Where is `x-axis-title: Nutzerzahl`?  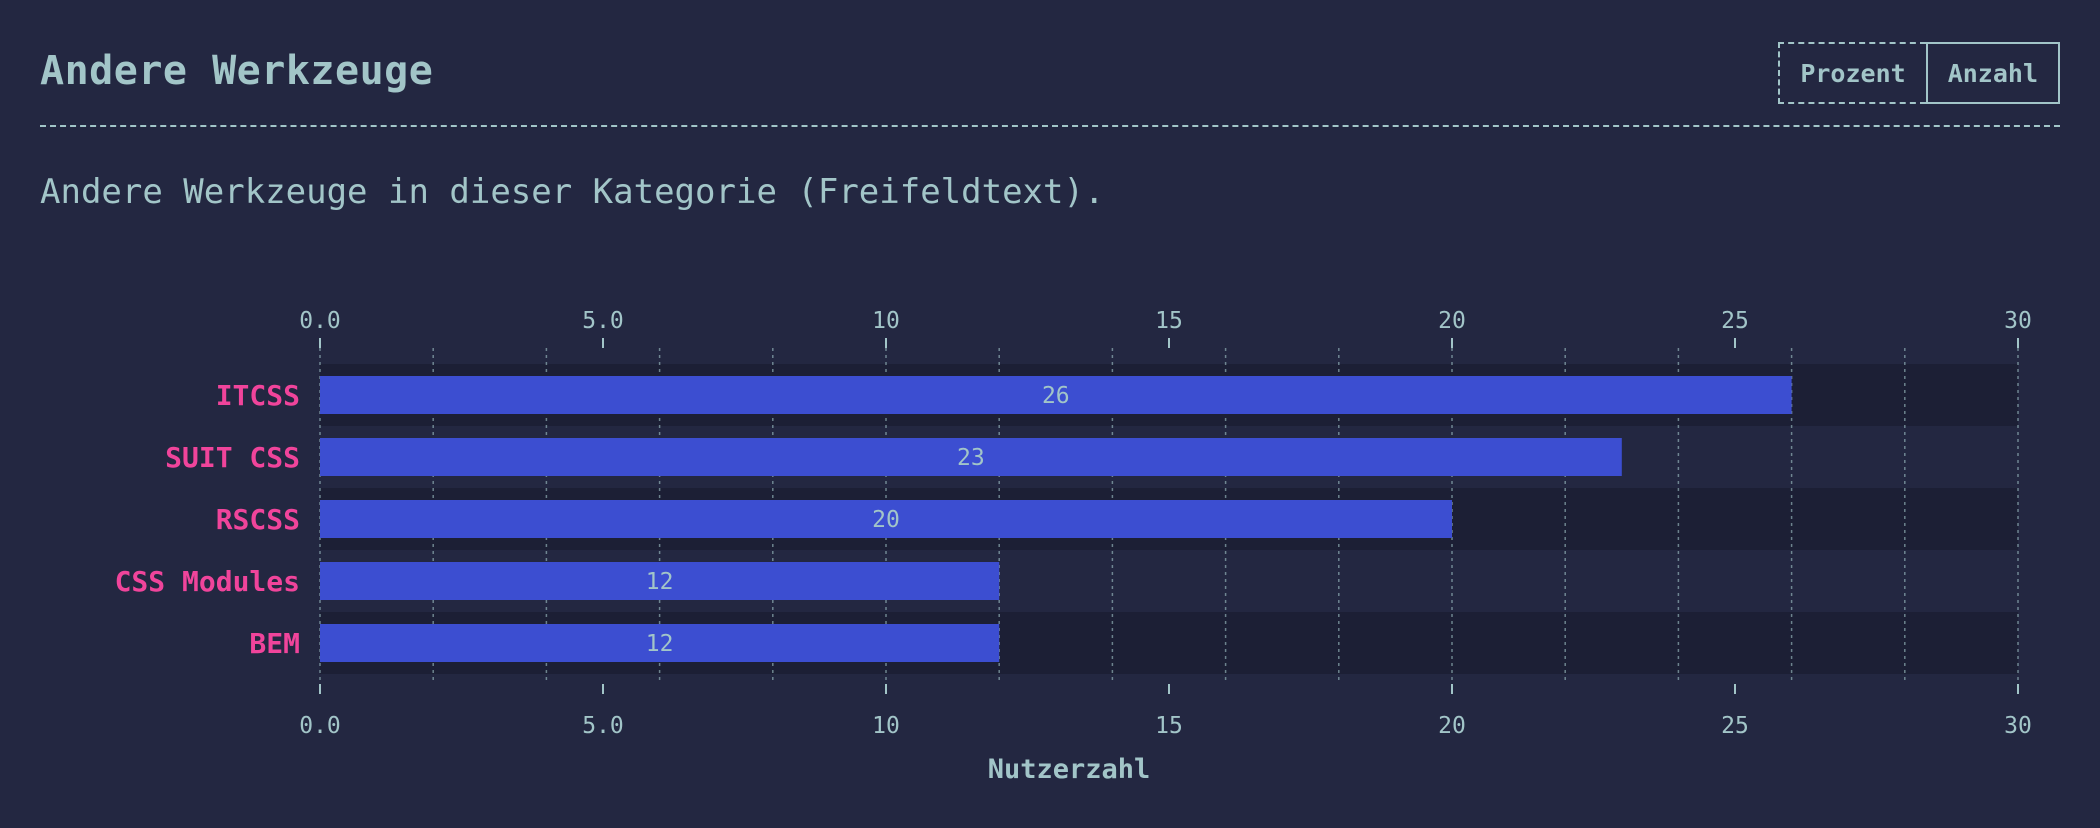
x-axis-title: Nutzerzahl is located at coordinates (1069, 769).